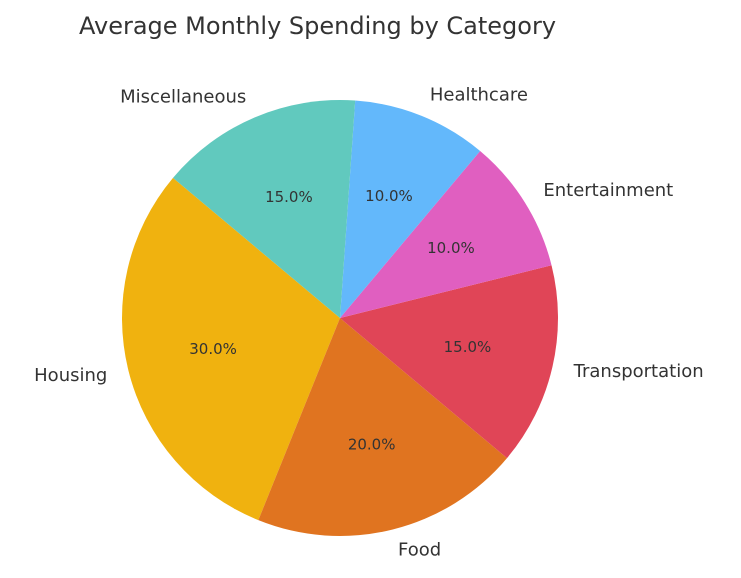 This screenshot has width=741, height=578. Describe the element at coordinates (70, 375) in the screenshot. I see `slice-label: Housing` at that location.